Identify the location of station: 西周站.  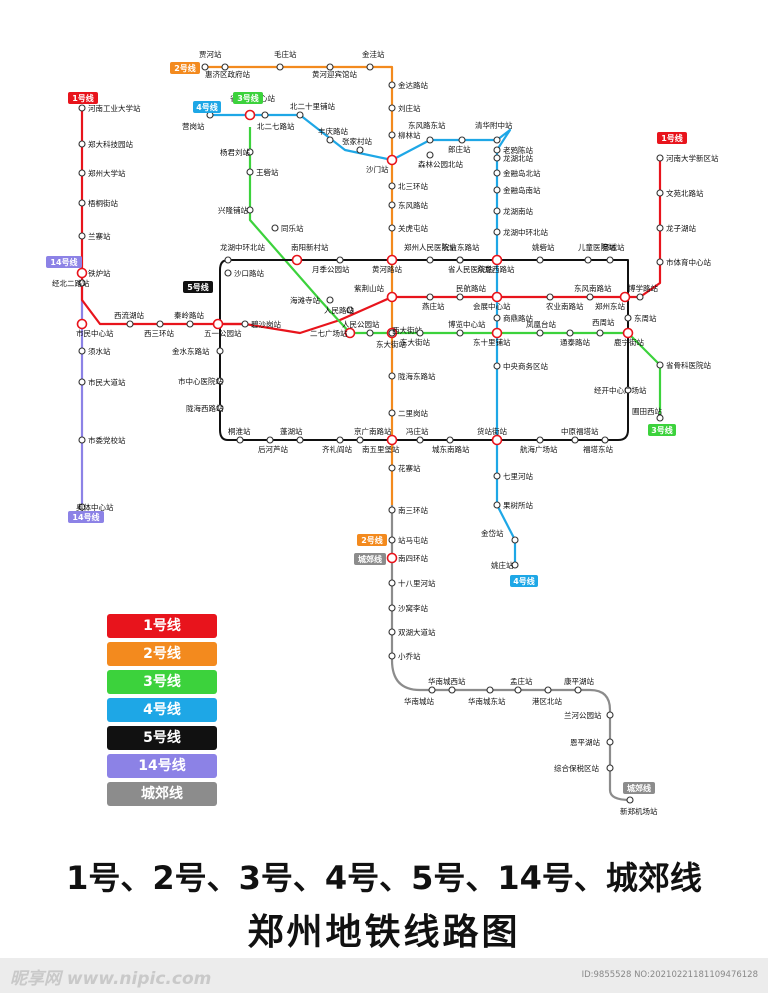
(603, 327).